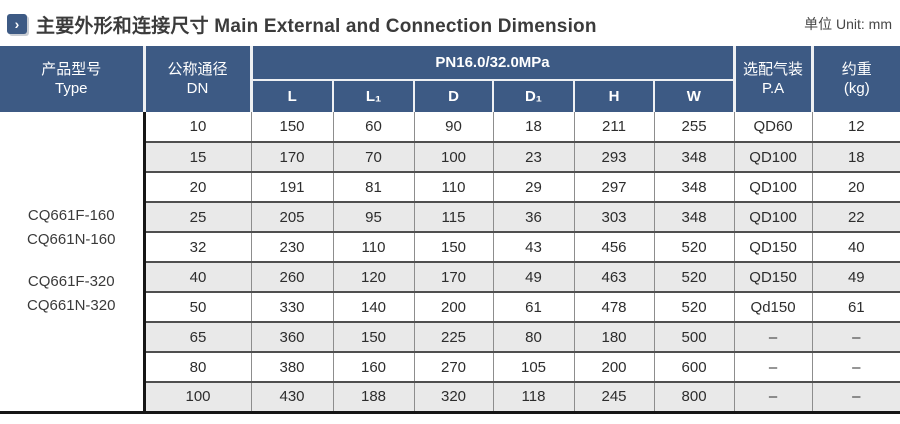 The image size is (900, 424). I want to click on cell-h: 463, so click(614, 277).